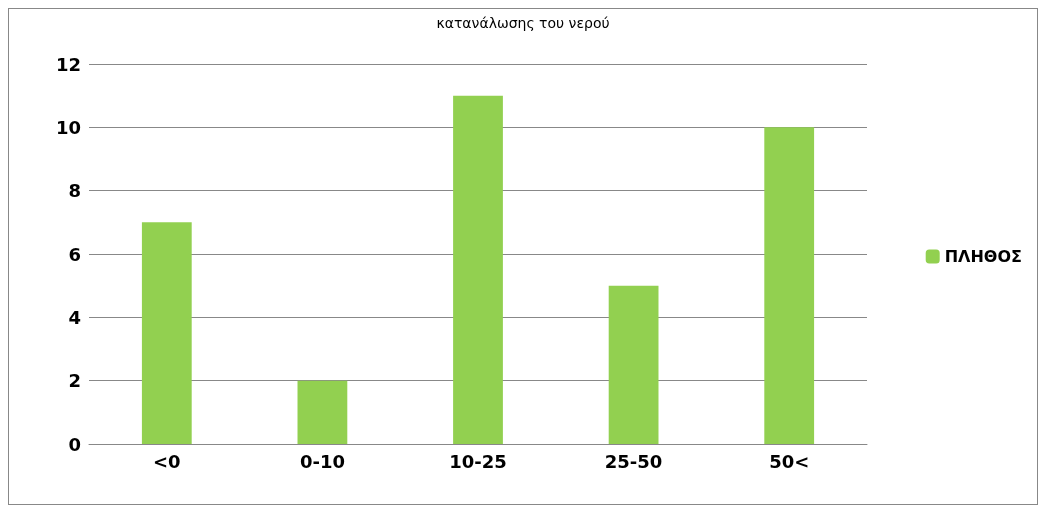 The image size is (1046, 513). Describe the element at coordinates (74, 381) in the screenshot. I see `y-tick-label: 2` at that location.